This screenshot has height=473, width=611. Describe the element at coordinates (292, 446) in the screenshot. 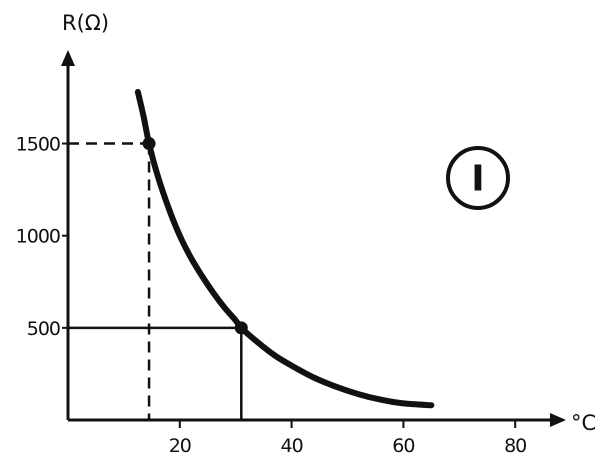

I see `x-tick-label: 40` at that location.